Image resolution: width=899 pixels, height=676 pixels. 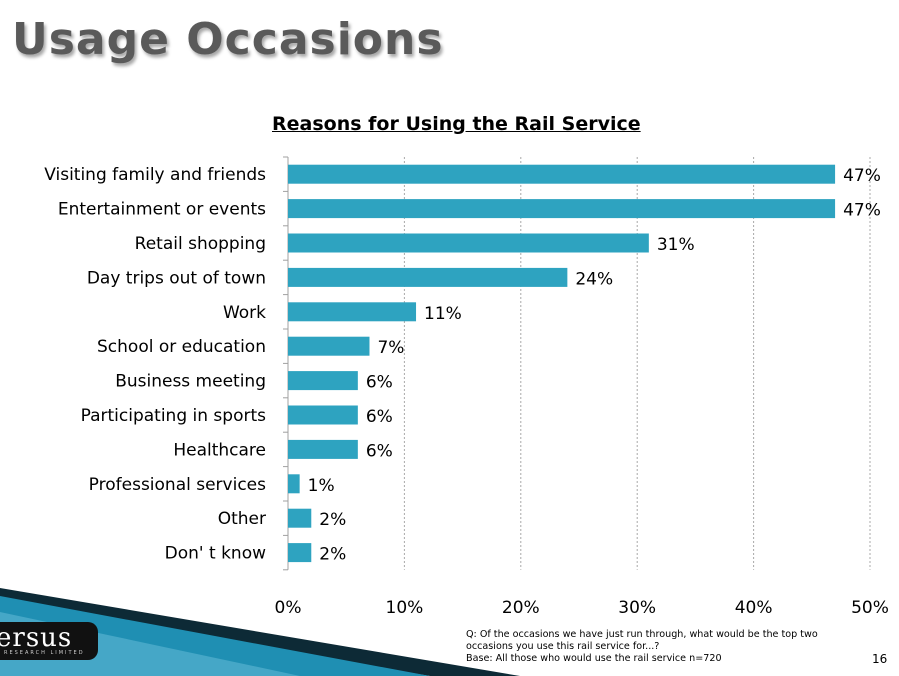 What do you see at coordinates (155, 175) in the screenshot?
I see `category-label: Visiting family and friends` at bounding box center [155, 175].